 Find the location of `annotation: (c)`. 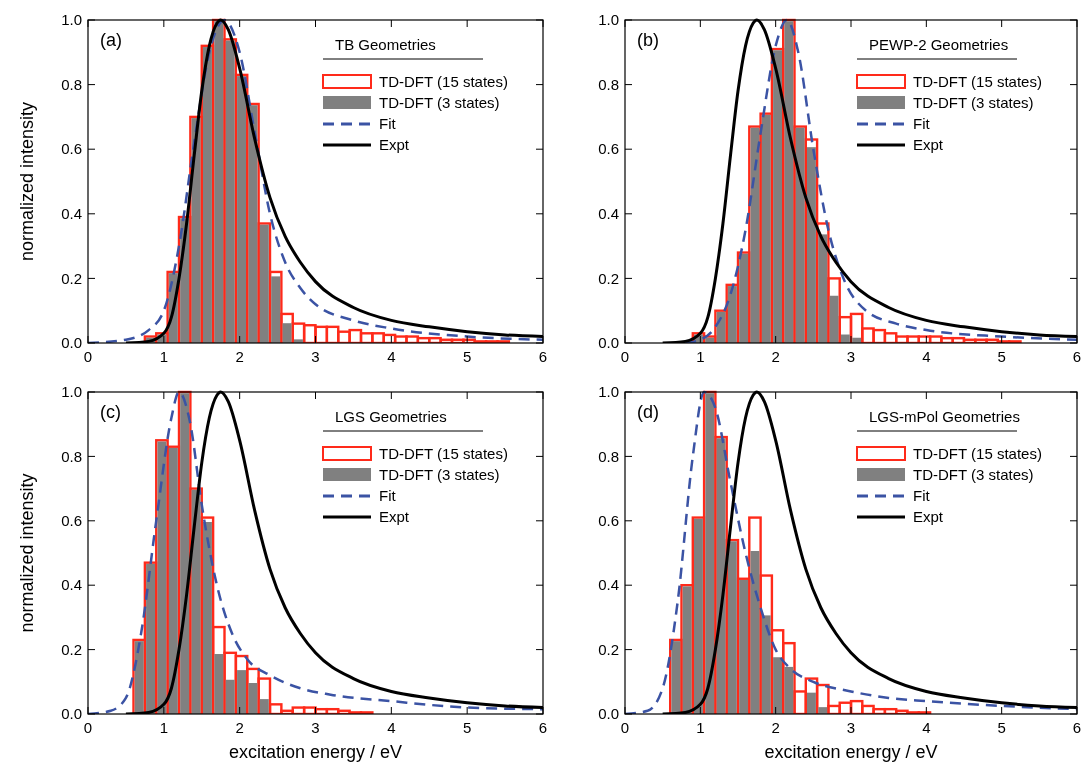

annotation: (c) is located at coordinates (110, 412).